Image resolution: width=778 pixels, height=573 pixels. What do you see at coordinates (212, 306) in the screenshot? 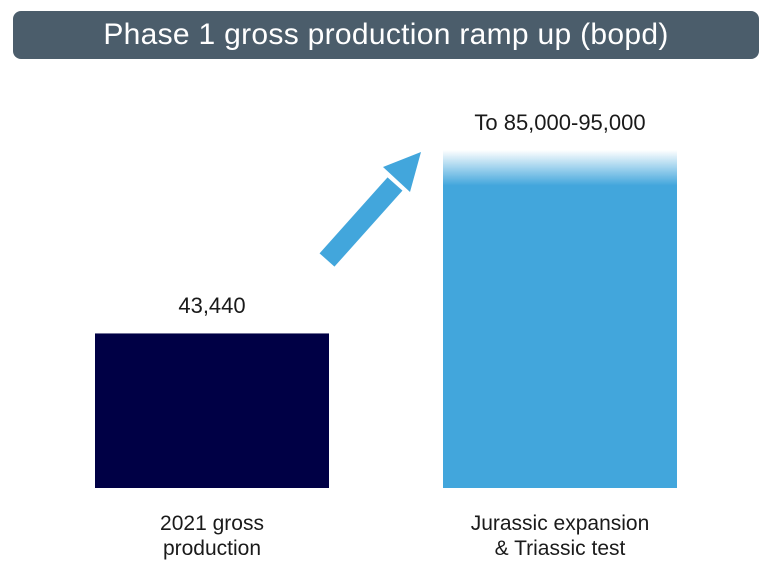
I see `data-label-2021: 43,440` at bounding box center [212, 306].